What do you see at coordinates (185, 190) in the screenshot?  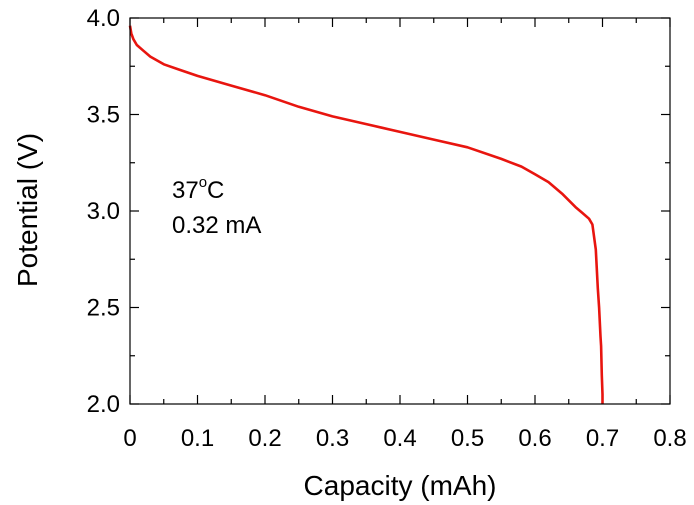 I see `temperature-value: 37` at bounding box center [185, 190].